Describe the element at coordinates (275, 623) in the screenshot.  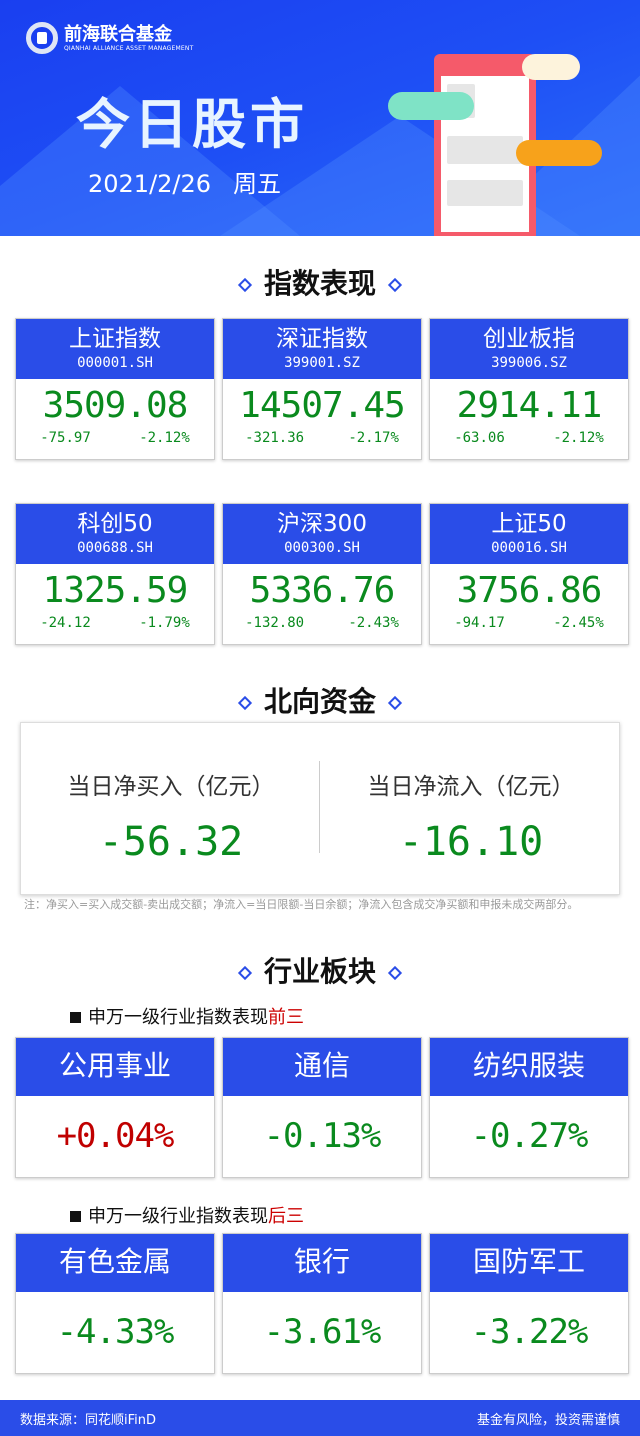
I see `index-change: -132.80` at that location.